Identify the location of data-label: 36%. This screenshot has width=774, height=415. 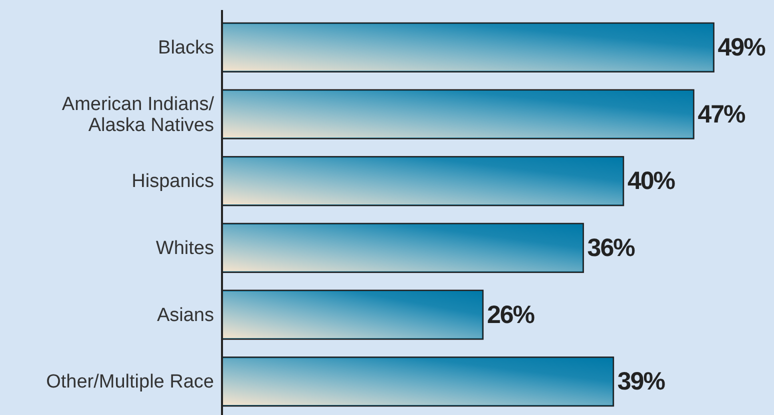
(611, 248).